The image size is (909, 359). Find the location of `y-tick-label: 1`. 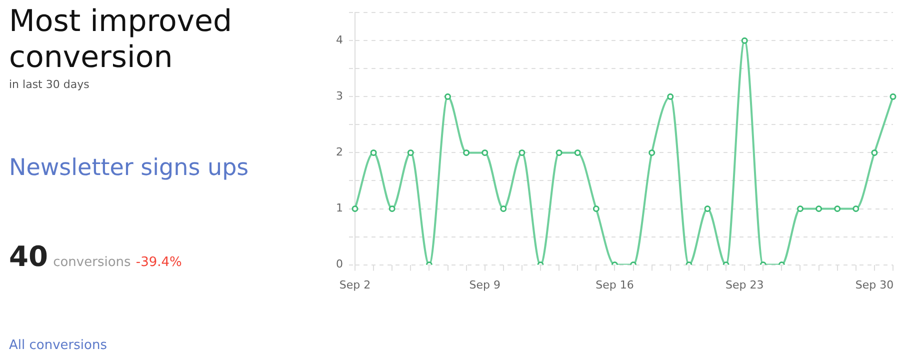

y-tick-label: 1 is located at coordinates (339, 208).